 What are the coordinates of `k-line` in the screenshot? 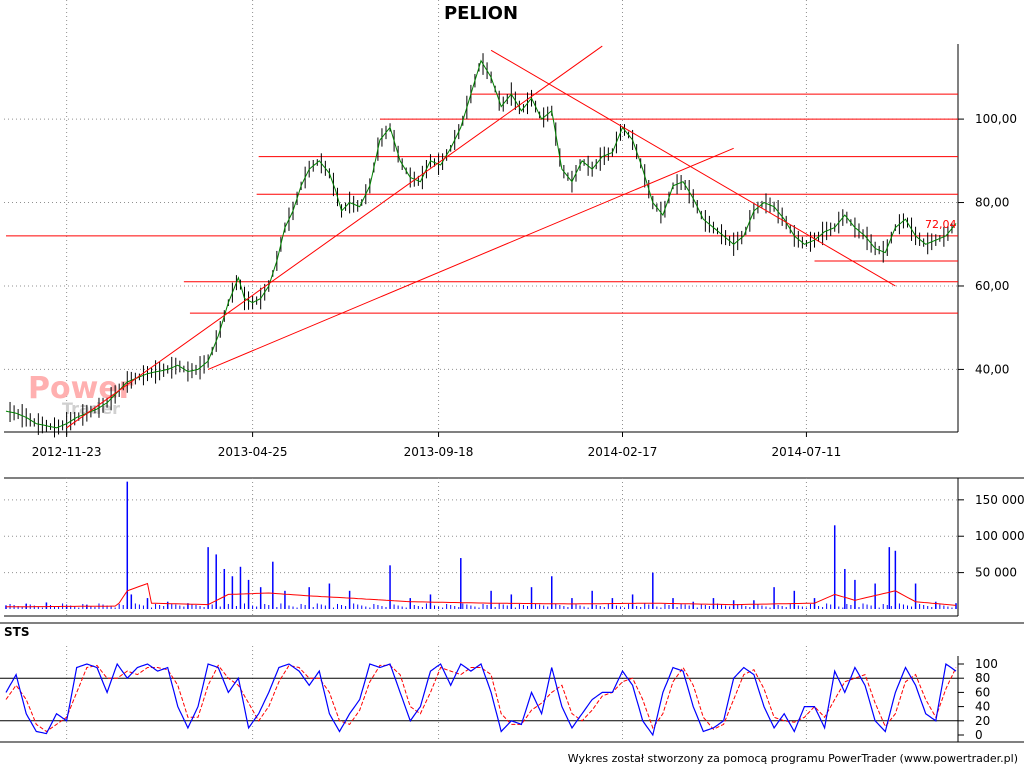 It's located at (481, 699).